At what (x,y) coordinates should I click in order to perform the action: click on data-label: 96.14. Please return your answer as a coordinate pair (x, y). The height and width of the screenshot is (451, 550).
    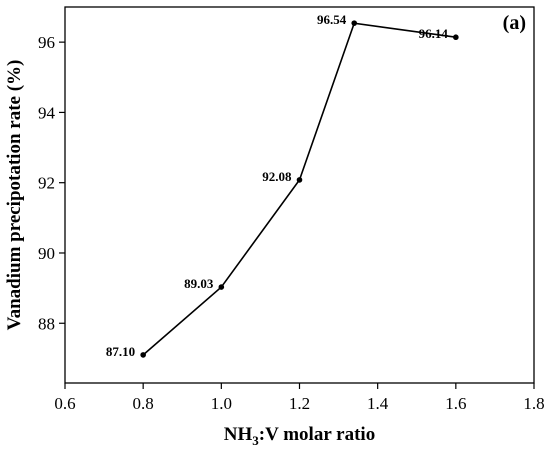
    Looking at the image, I should click on (434, 33).